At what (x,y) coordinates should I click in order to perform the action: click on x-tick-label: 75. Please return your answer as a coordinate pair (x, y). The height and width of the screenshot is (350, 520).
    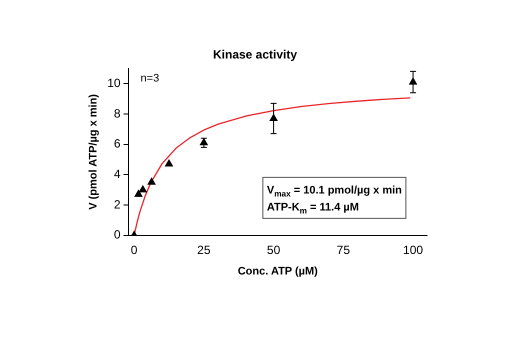
    Looking at the image, I should click on (343, 249).